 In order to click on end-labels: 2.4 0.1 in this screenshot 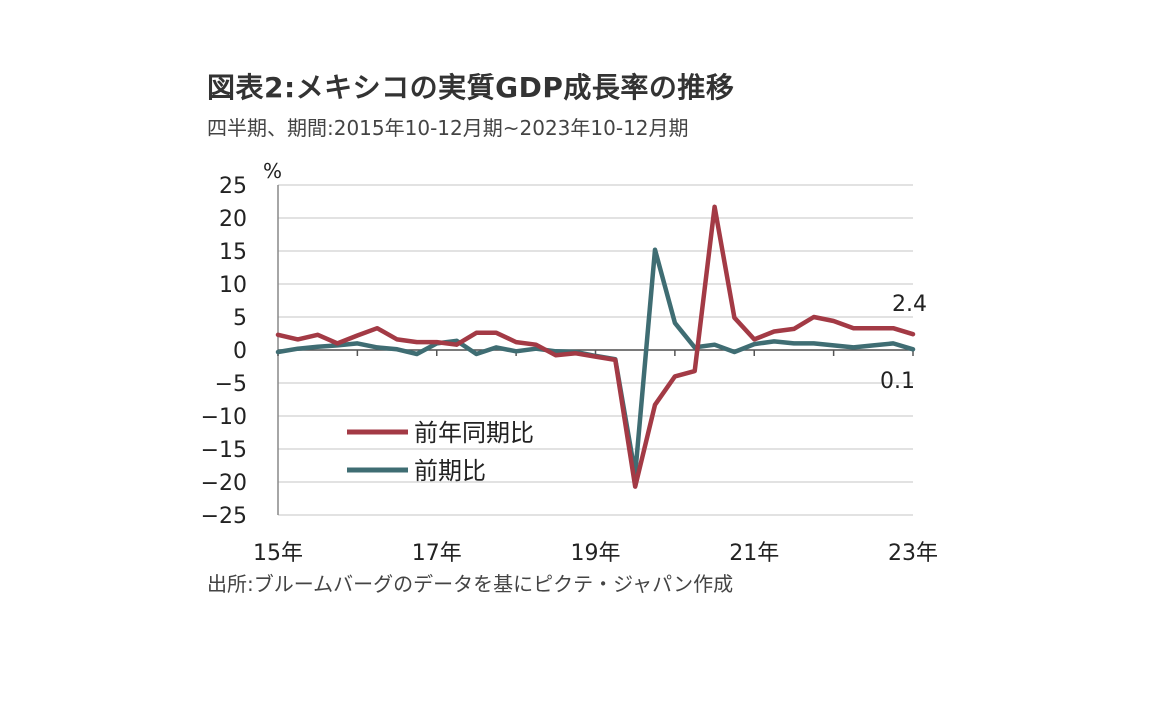, I will do `click(903, 343)`.